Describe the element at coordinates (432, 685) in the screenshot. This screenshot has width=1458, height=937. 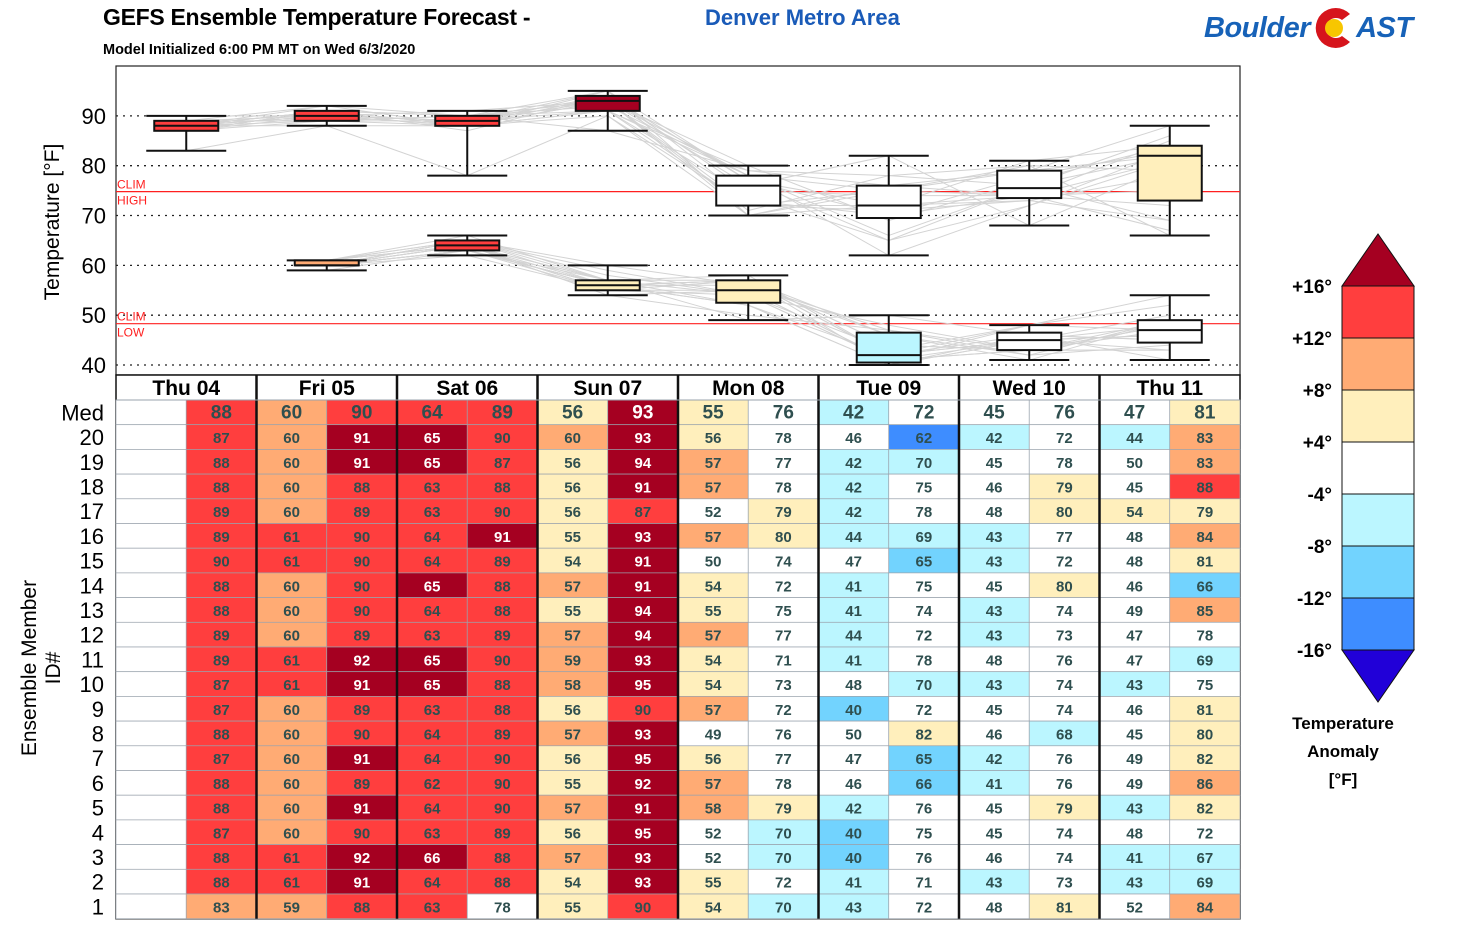
I see `table-cell-value: 65` at that location.